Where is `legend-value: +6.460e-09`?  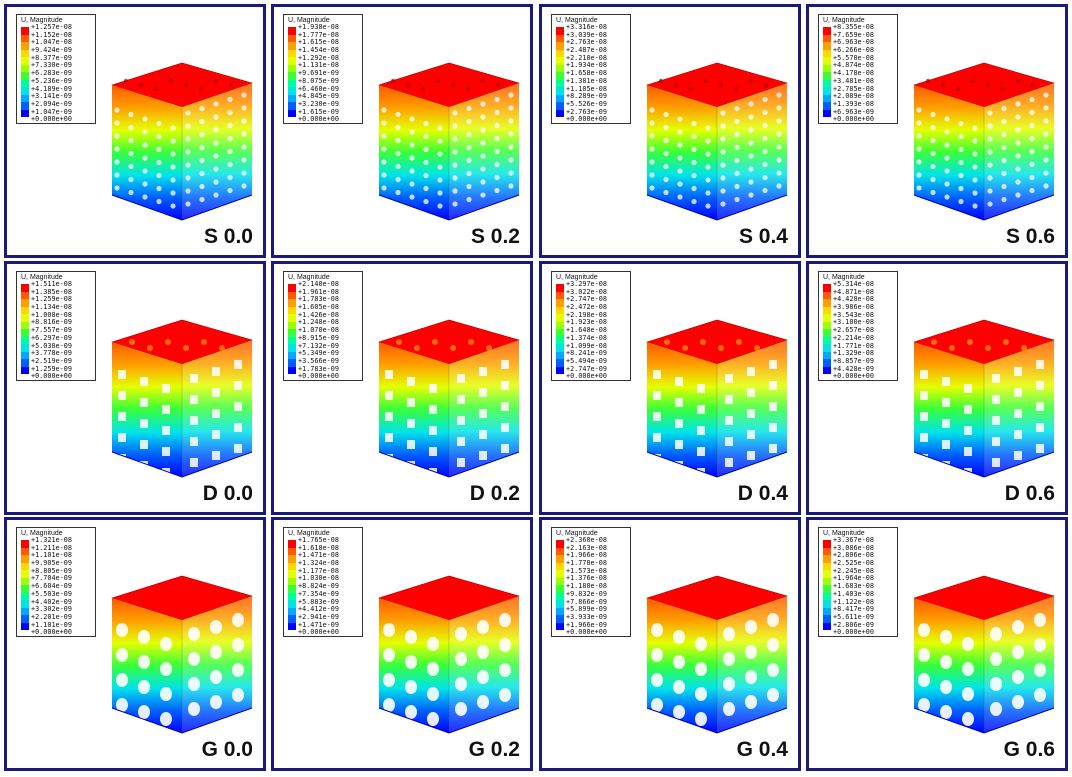 legend-value: +6.460e-09 is located at coordinates (318, 88).